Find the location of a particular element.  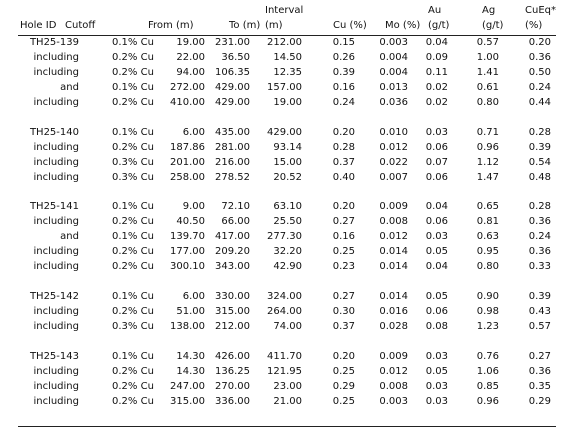

cell: 0.08 is located at coordinates (436, 327).